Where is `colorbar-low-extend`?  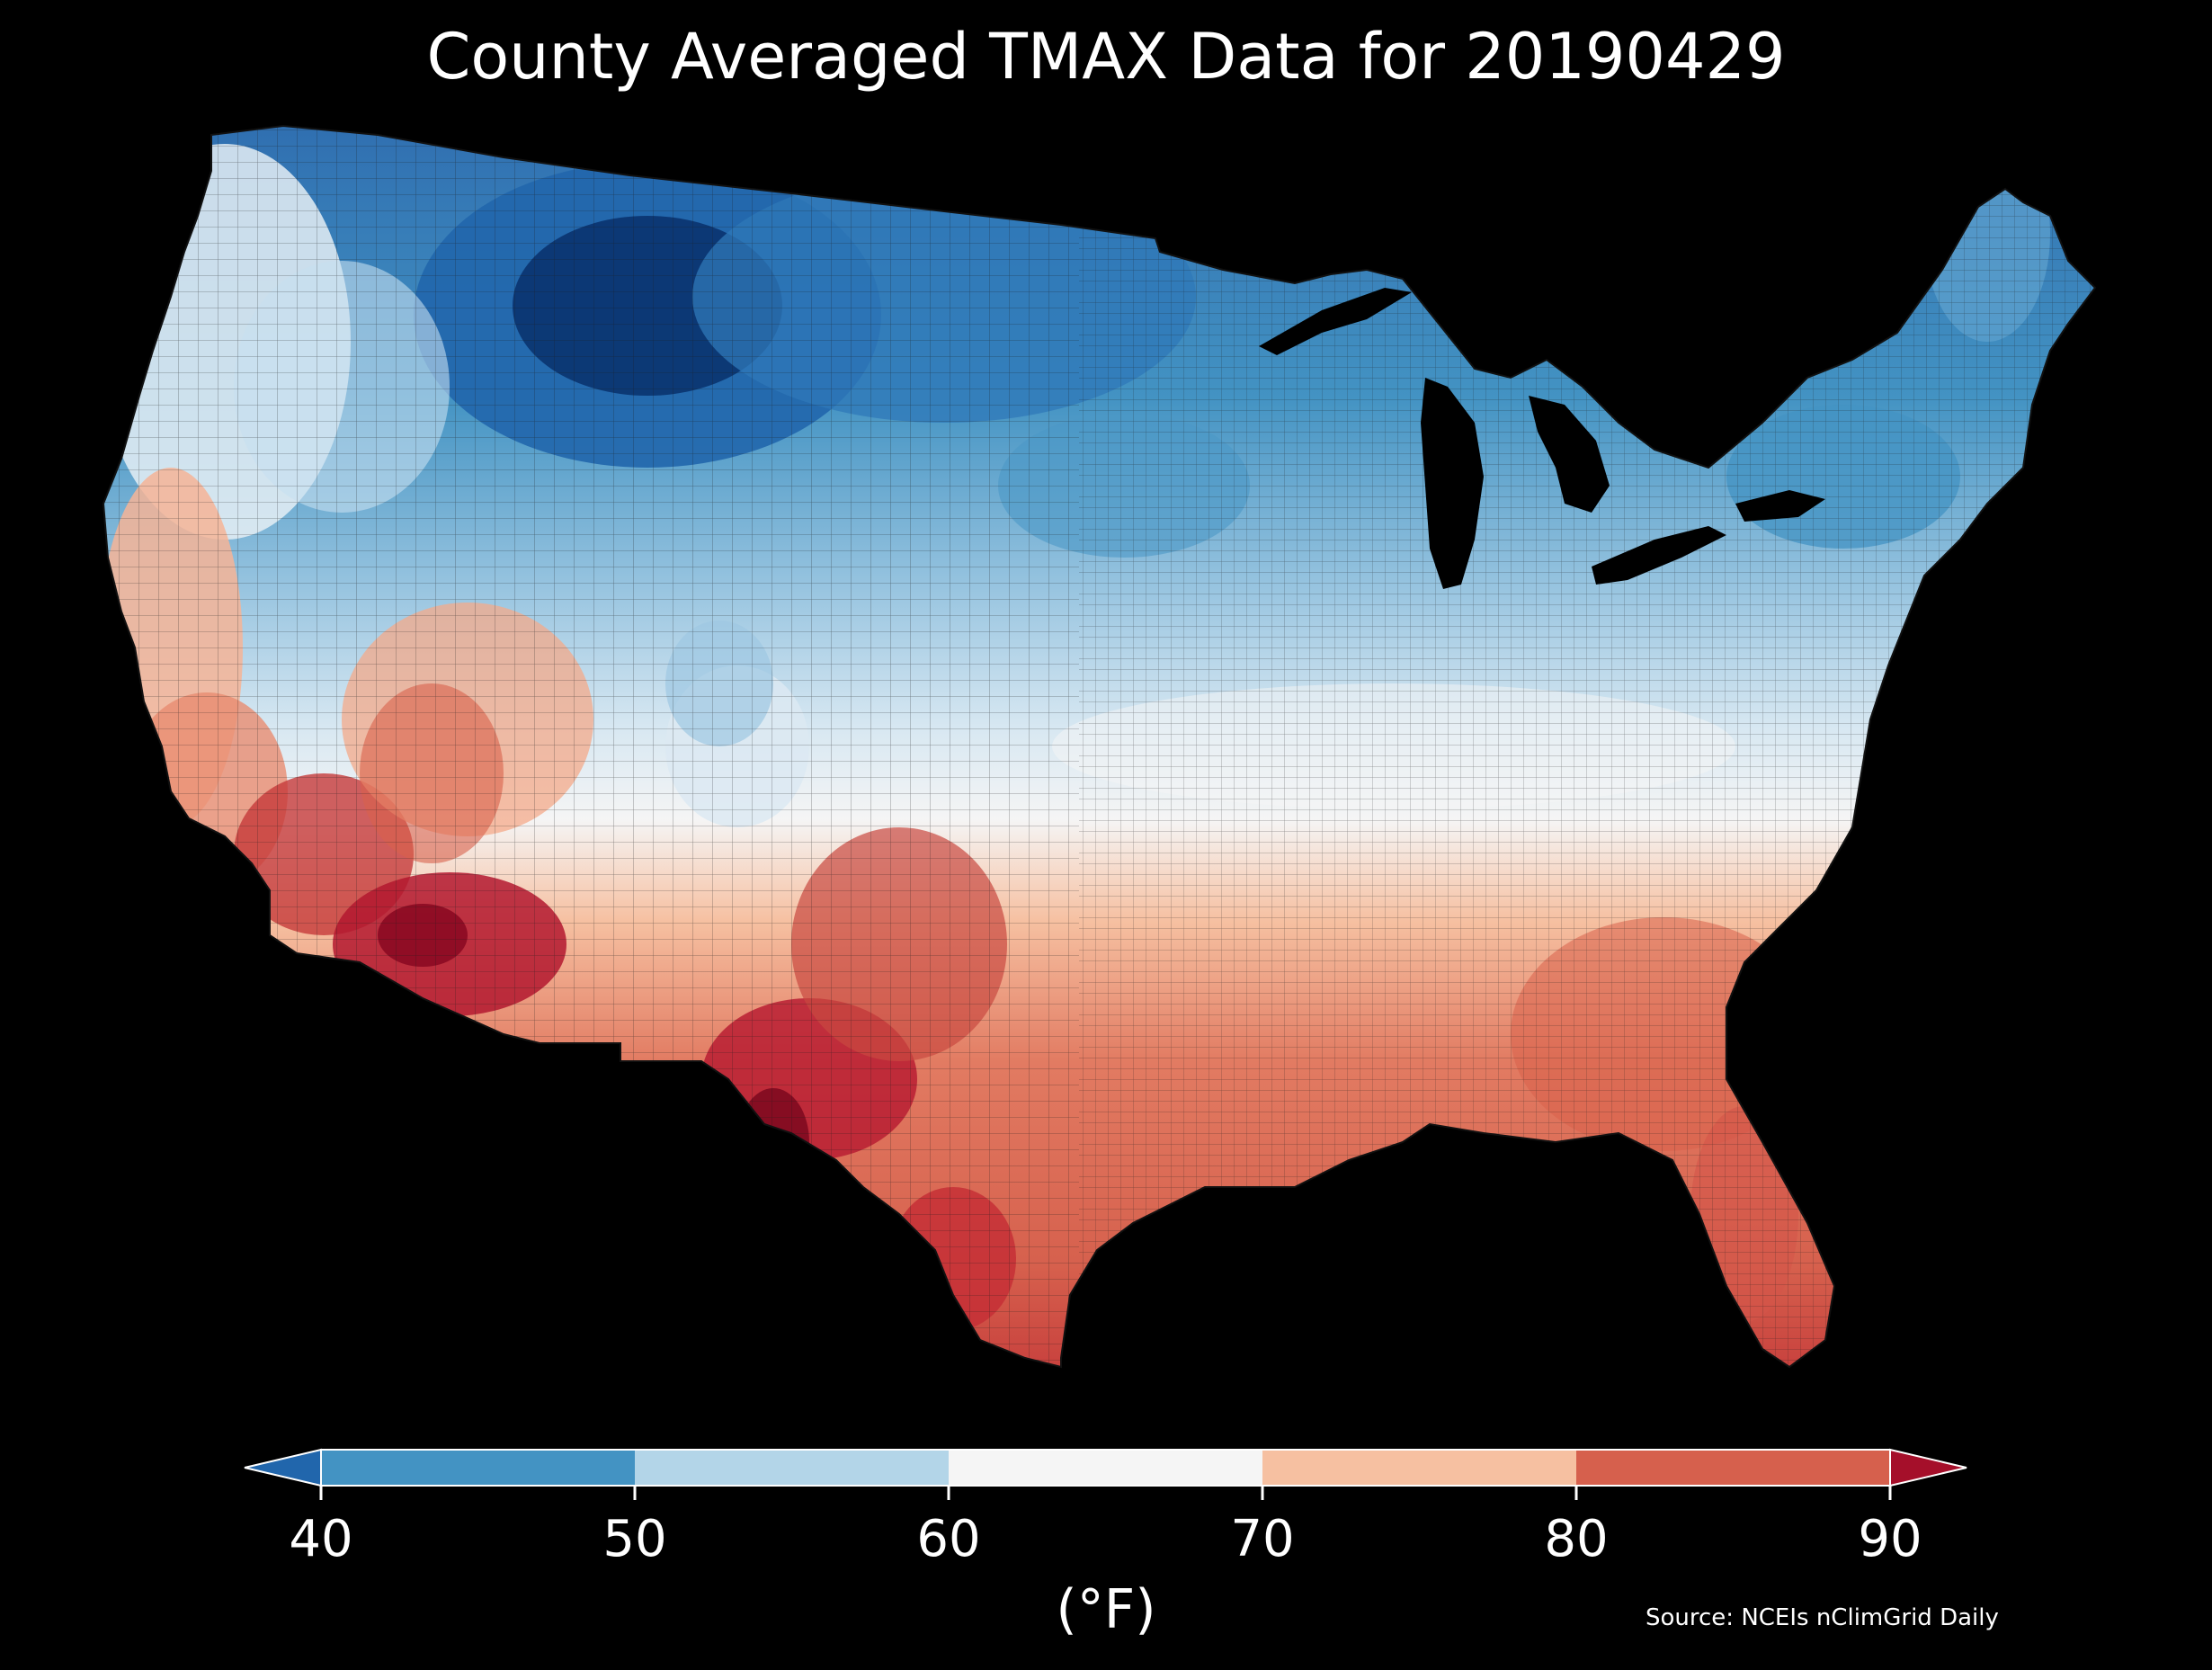 colorbar-low-extend is located at coordinates (283, 1467).